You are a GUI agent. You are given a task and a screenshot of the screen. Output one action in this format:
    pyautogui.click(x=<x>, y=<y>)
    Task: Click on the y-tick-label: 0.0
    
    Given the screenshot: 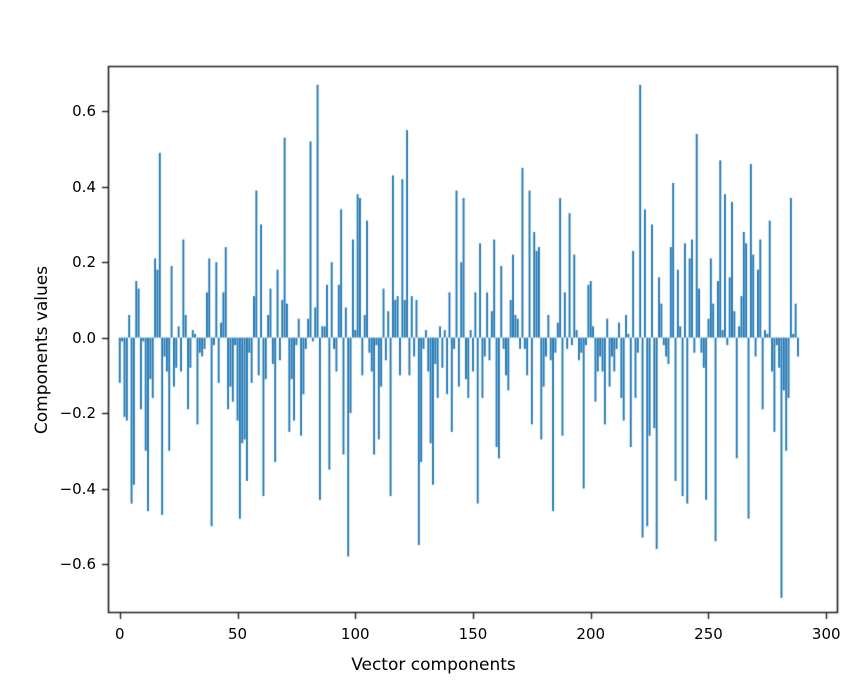 What is the action you would take?
    pyautogui.click(x=84, y=337)
    